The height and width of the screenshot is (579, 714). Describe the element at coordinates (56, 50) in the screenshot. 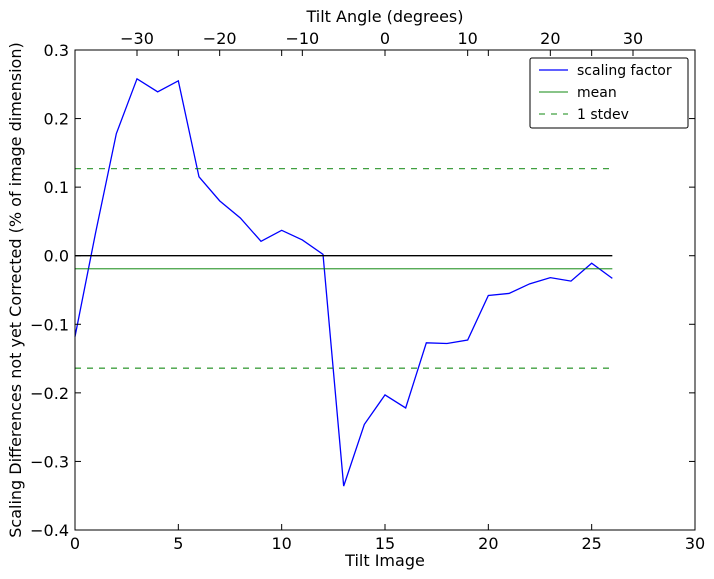

I see `y-tick-label: 0.3` at that location.